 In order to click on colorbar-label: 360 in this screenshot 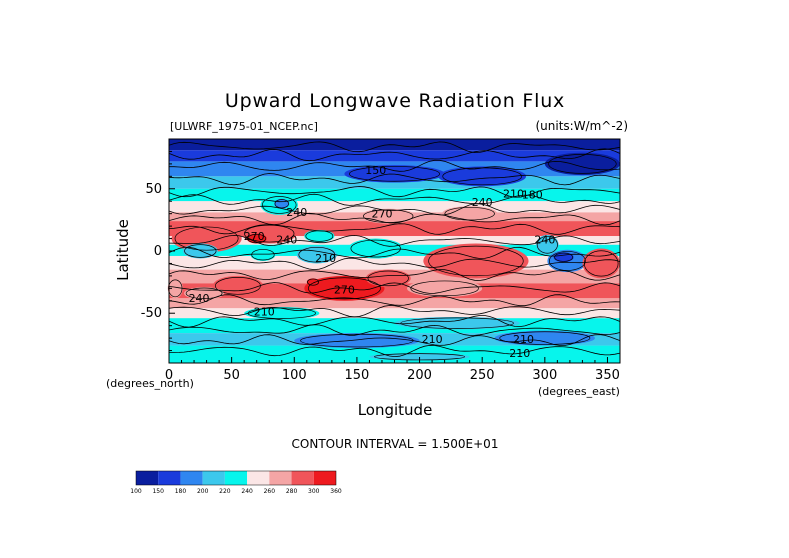, I will do `click(336, 491)`.